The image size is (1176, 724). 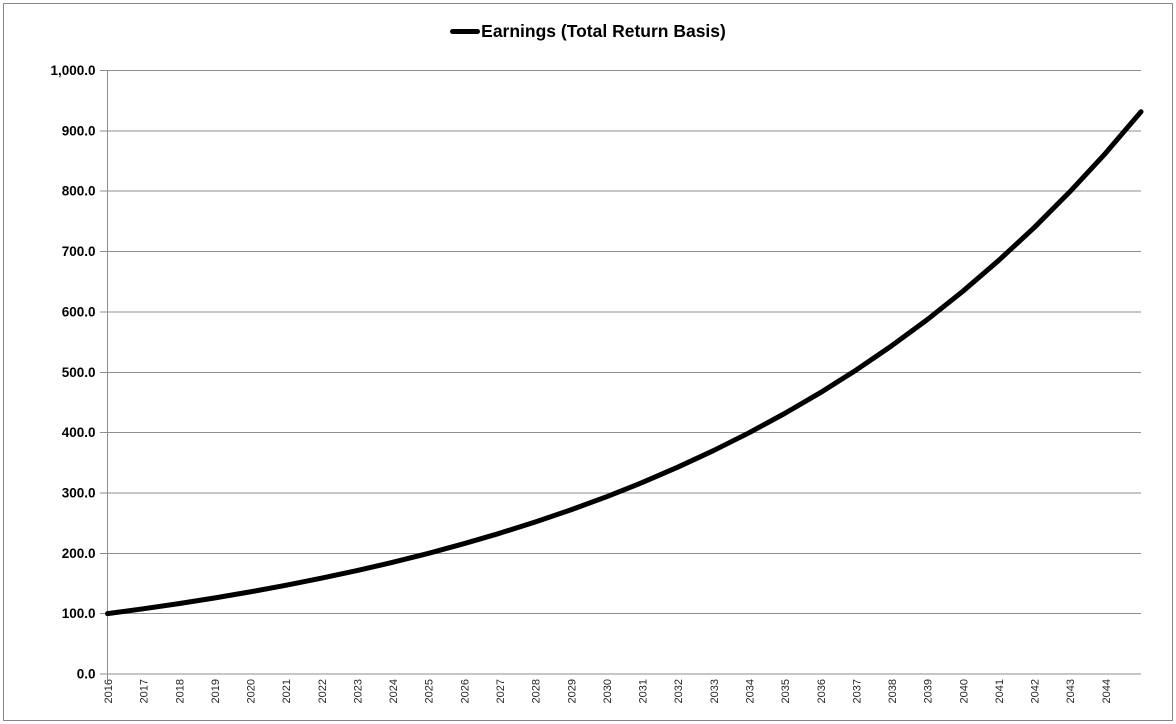 What do you see at coordinates (79, 432) in the screenshot?
I see `y-tick-label: 400.0` at bounding box center [79, 432].